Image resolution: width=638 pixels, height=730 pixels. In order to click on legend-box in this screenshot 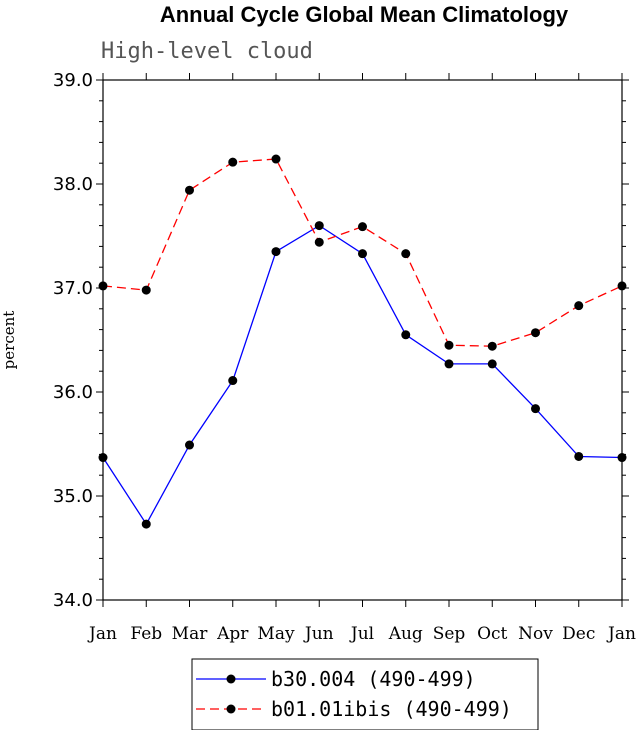, I will do `click(365, 694)`.